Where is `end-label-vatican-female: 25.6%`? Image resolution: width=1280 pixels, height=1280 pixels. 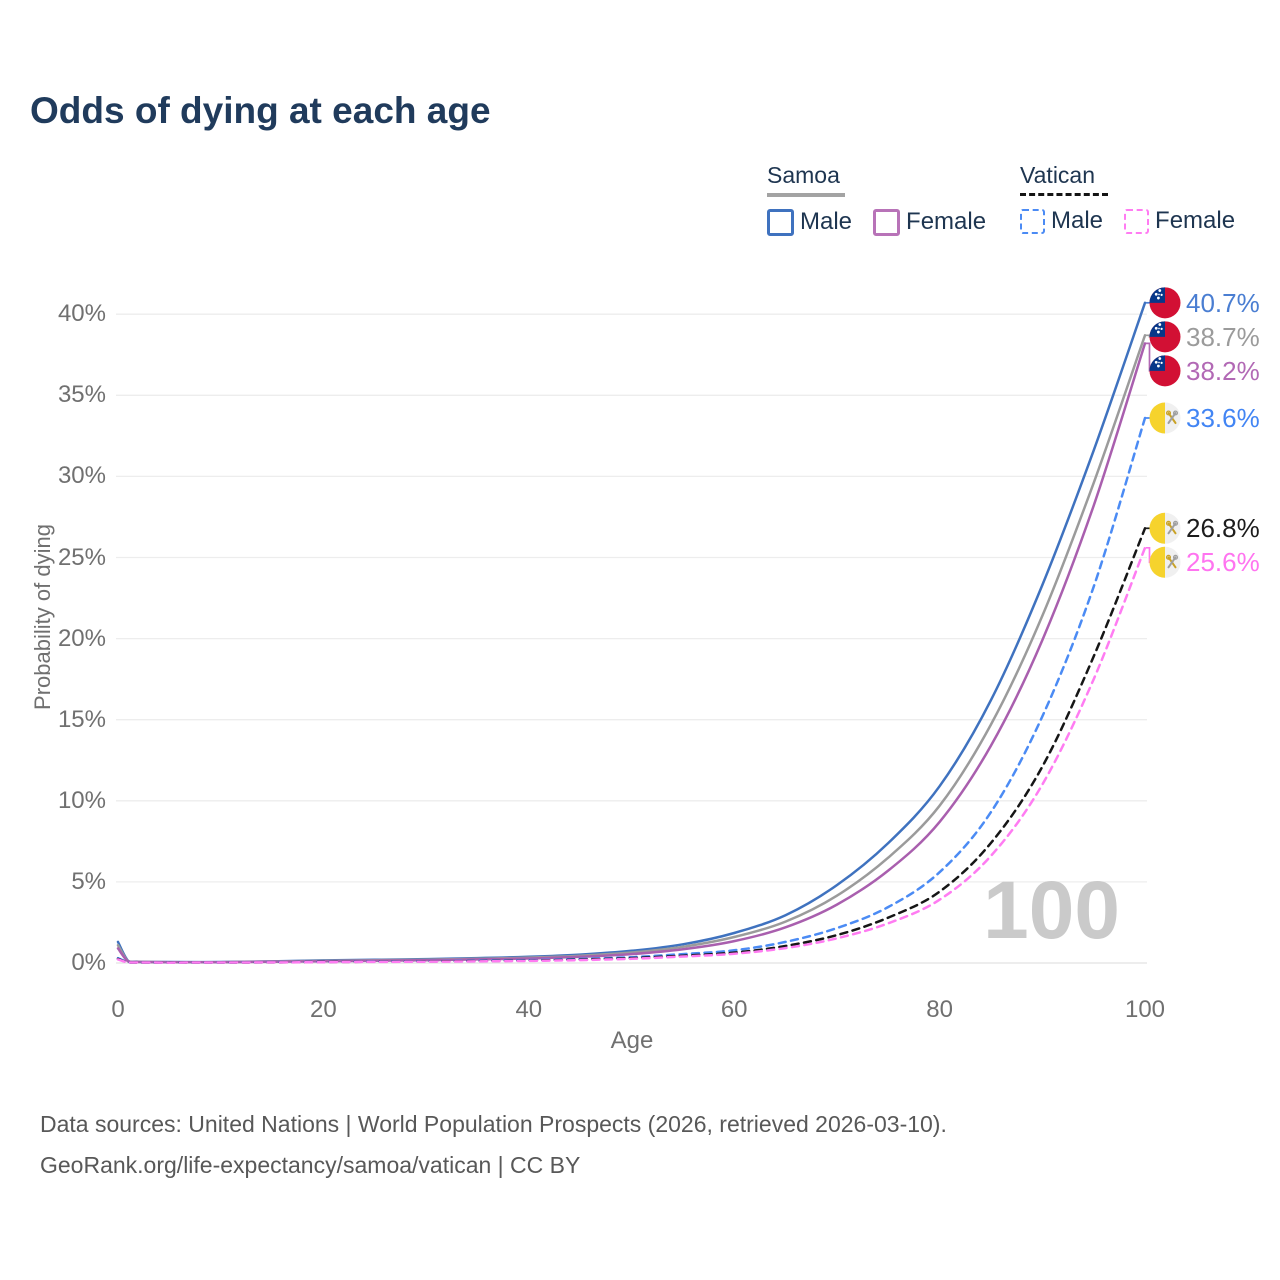
end-label-vatican-female: 25.6% is located at coordinates (1223, 562).